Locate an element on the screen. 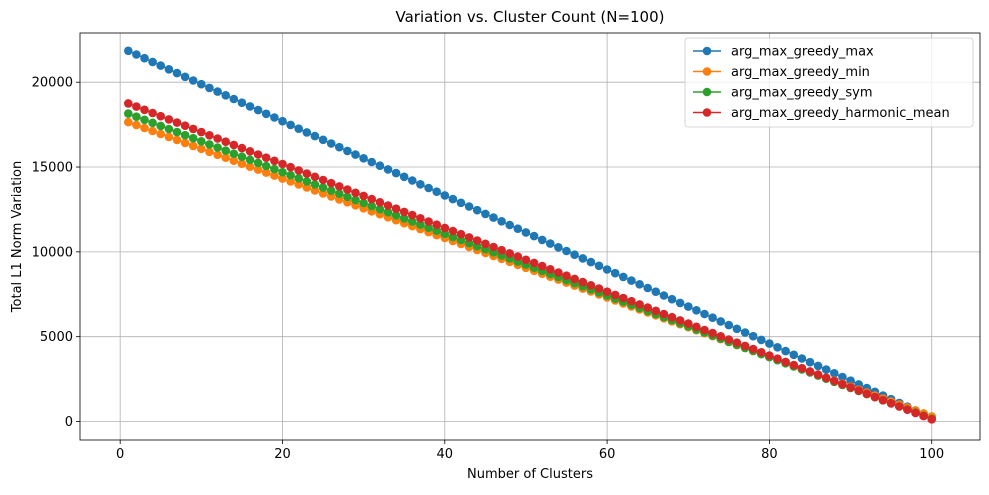  legend-label: arg_max_greedy_harmonic_mean is located at coordinates (840, 113).